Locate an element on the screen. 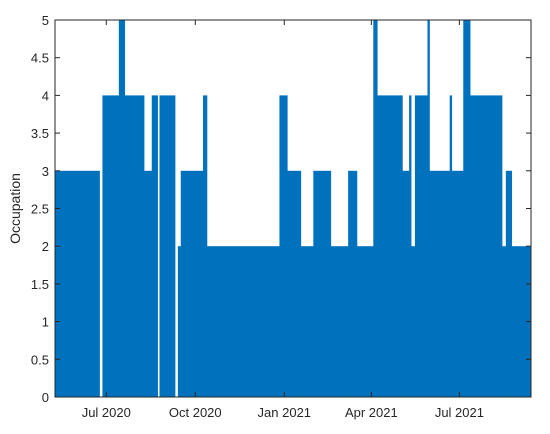 The image size is (550, 434). y-tick-label: 3 is located at coordinates (45, 171).